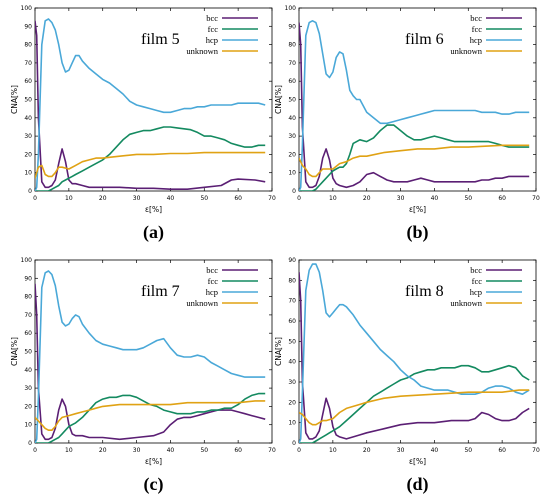 This screenshot has width=550, height=498. Describe the element at coordinates (154, 484) in the screenshot. I see `panel-label: (c)` at that location.